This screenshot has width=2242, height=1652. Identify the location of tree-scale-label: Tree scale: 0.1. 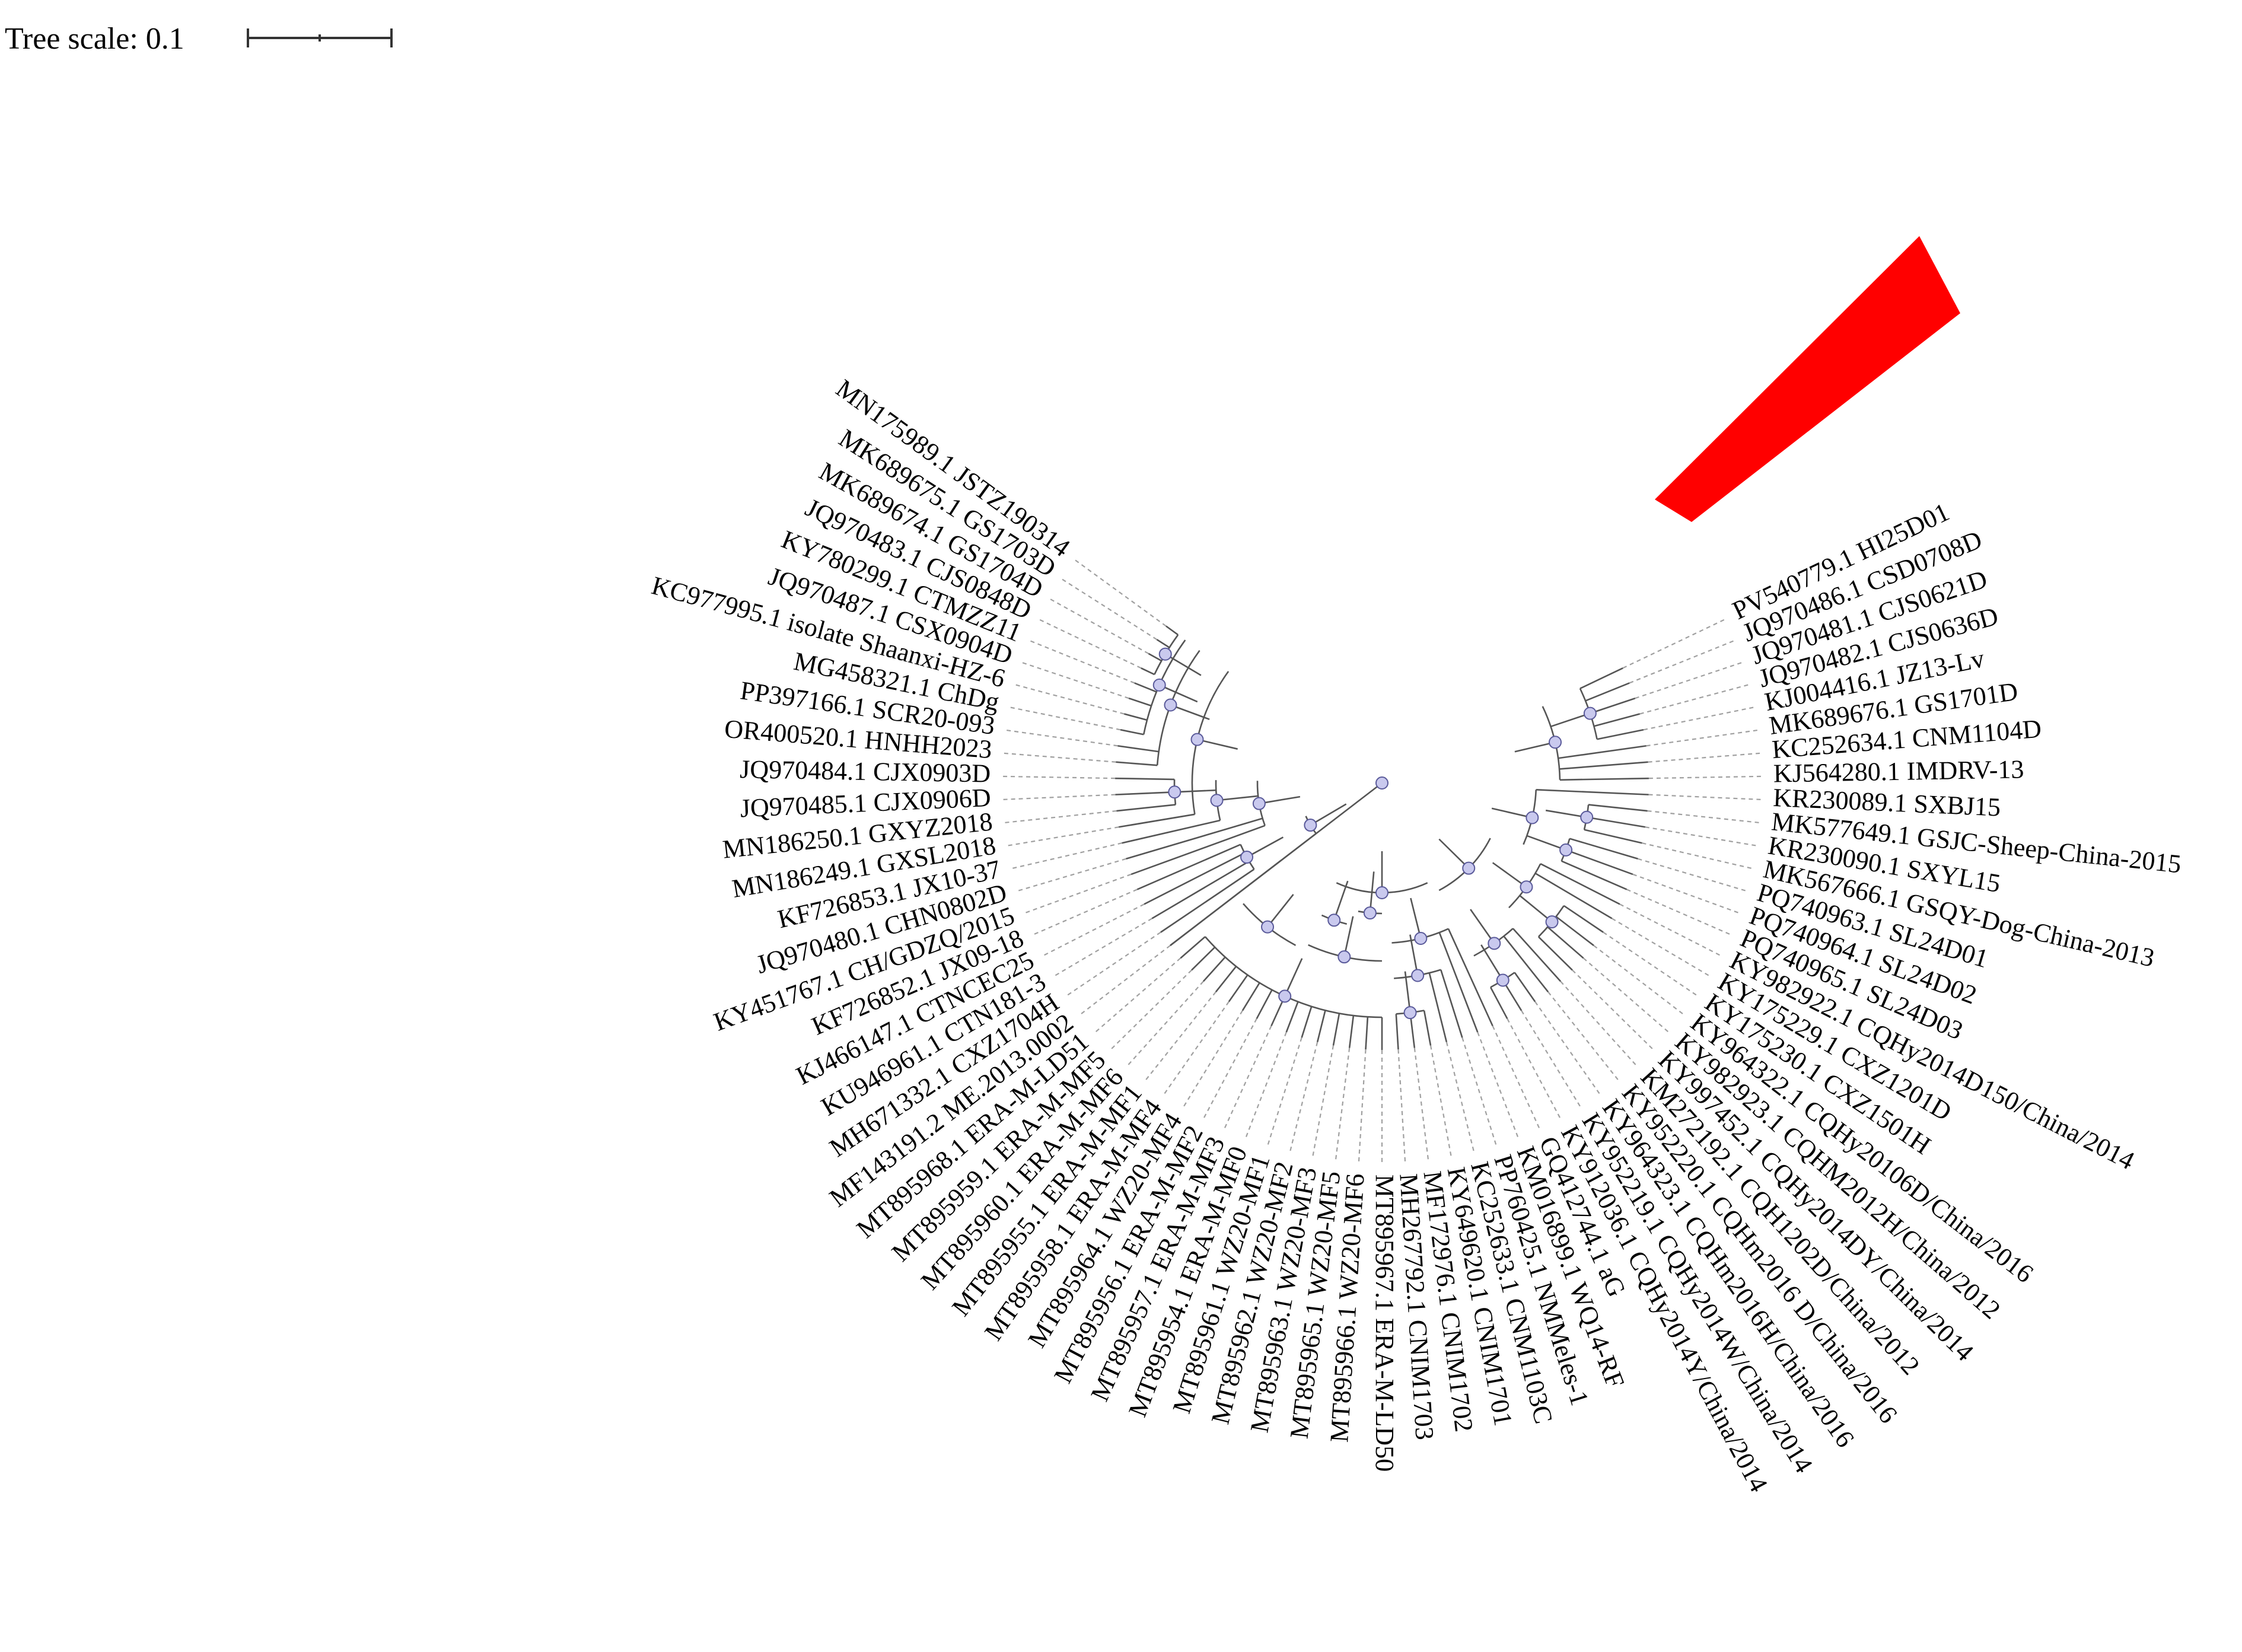
(94, 39).